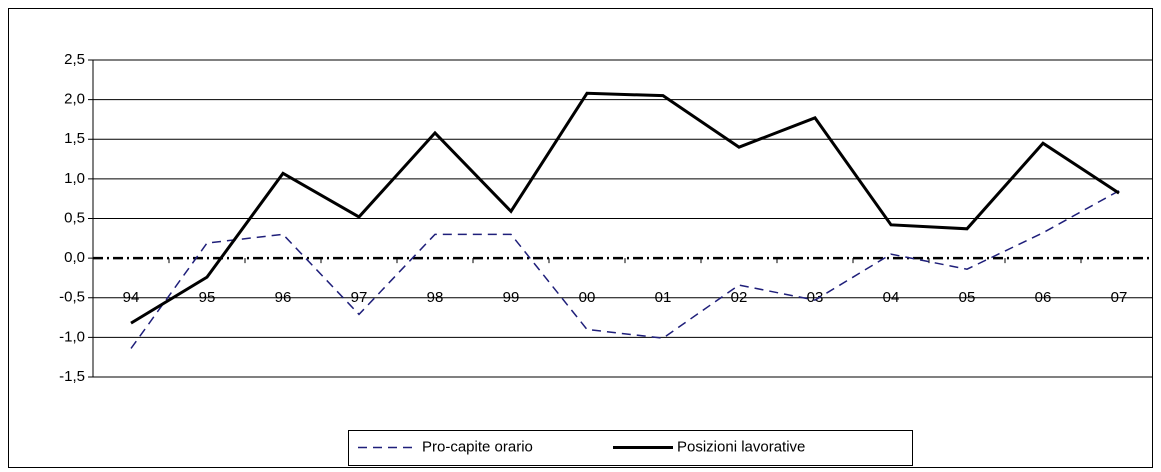 The image size is (1161, 472). I want to click on x-tick-label: 99, so click(511, 297).